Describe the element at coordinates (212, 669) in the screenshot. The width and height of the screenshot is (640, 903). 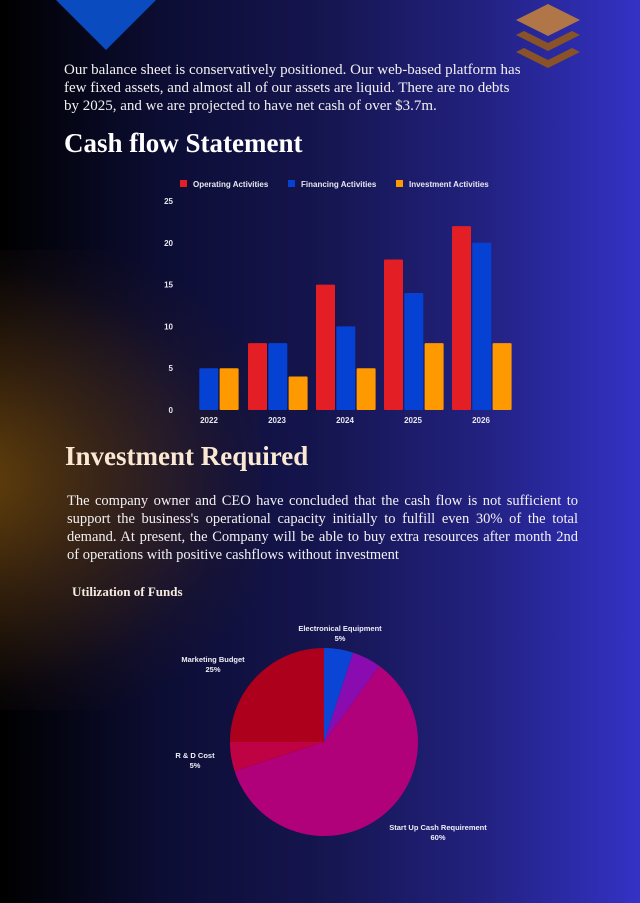
I see `pie-percent: 25%` at that location.